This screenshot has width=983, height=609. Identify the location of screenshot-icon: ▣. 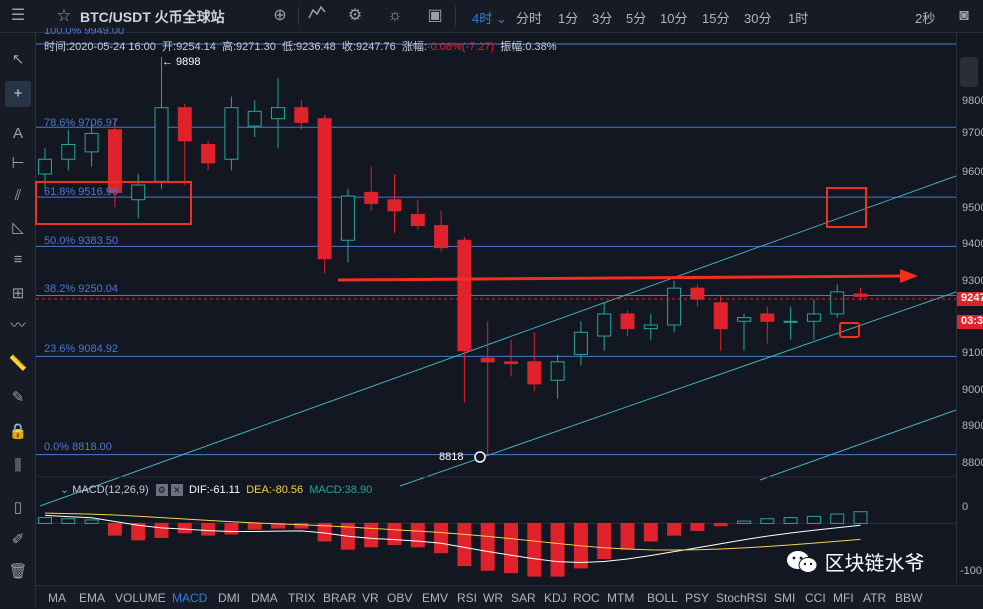
(435, 15).